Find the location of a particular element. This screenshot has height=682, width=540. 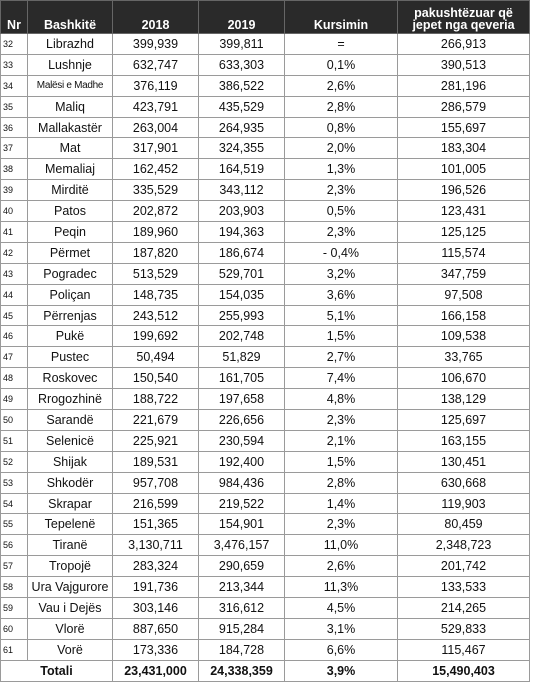

table-cell: 2,348,723 is located at coordinates (463, 545).